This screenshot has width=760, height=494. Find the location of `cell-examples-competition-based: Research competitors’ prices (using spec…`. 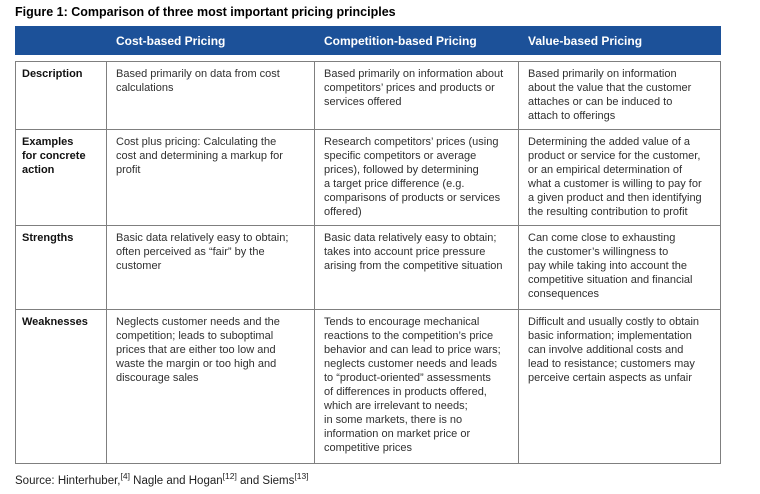

cell-examples-competition-based: Research competitors’ prices (using spec… is located at coordinates (416, 177).